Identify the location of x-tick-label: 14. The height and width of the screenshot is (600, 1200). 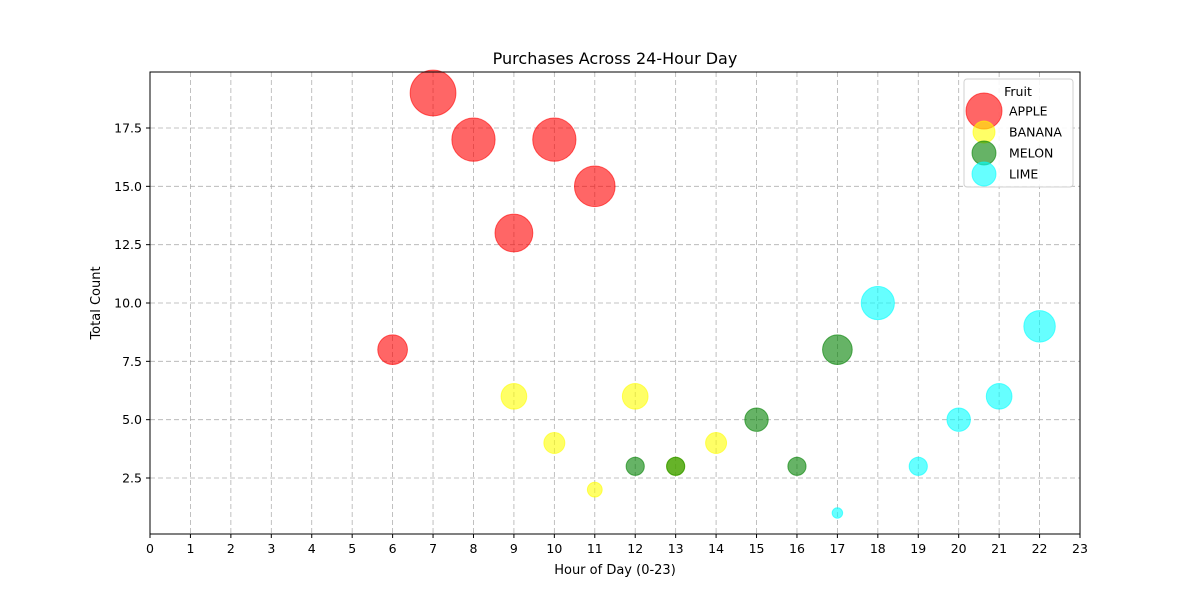
(716, 548).